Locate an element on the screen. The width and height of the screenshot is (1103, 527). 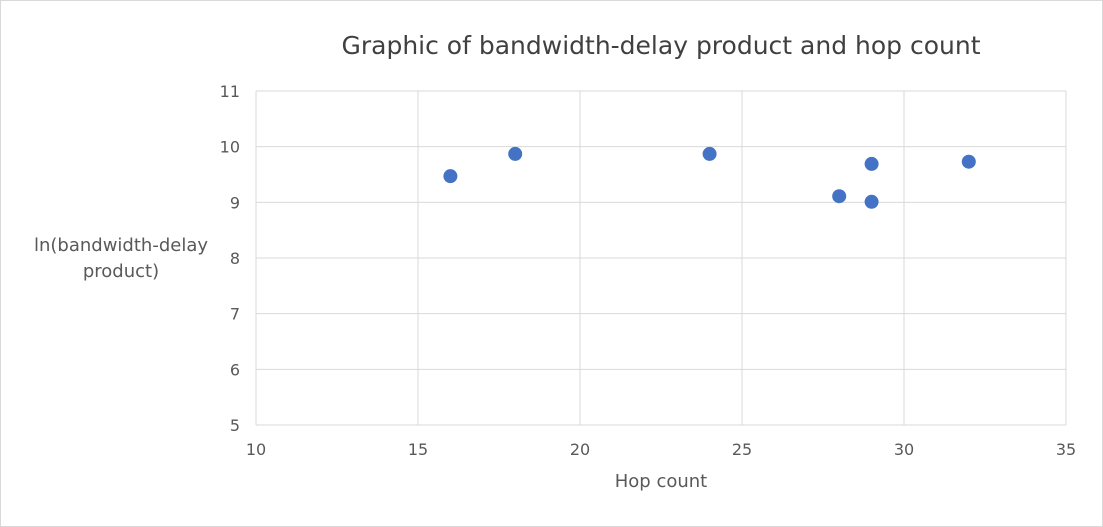
y-tick-label: 9 is located at coordinates (235, 202).